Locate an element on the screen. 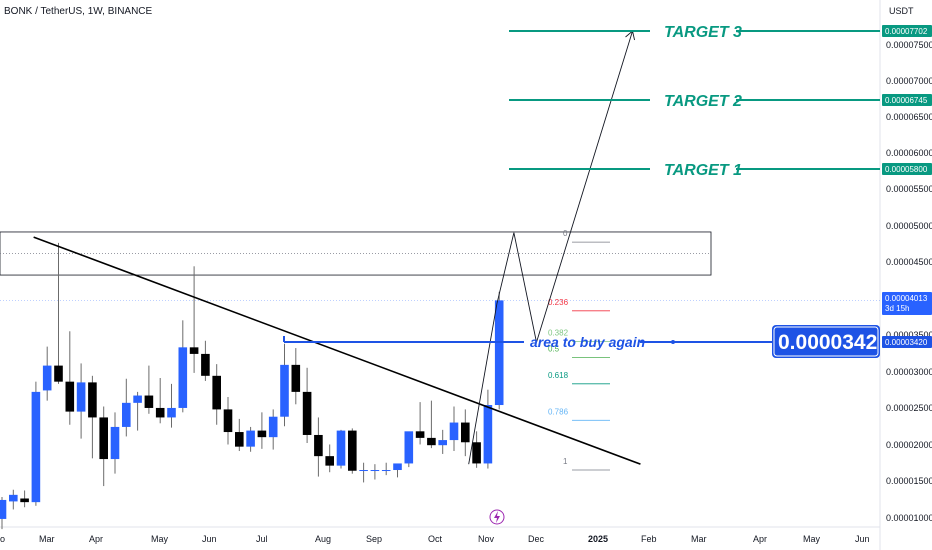 This screenshot has width=932, height=550. price-axis-panel is located at coordinates (906, 275).